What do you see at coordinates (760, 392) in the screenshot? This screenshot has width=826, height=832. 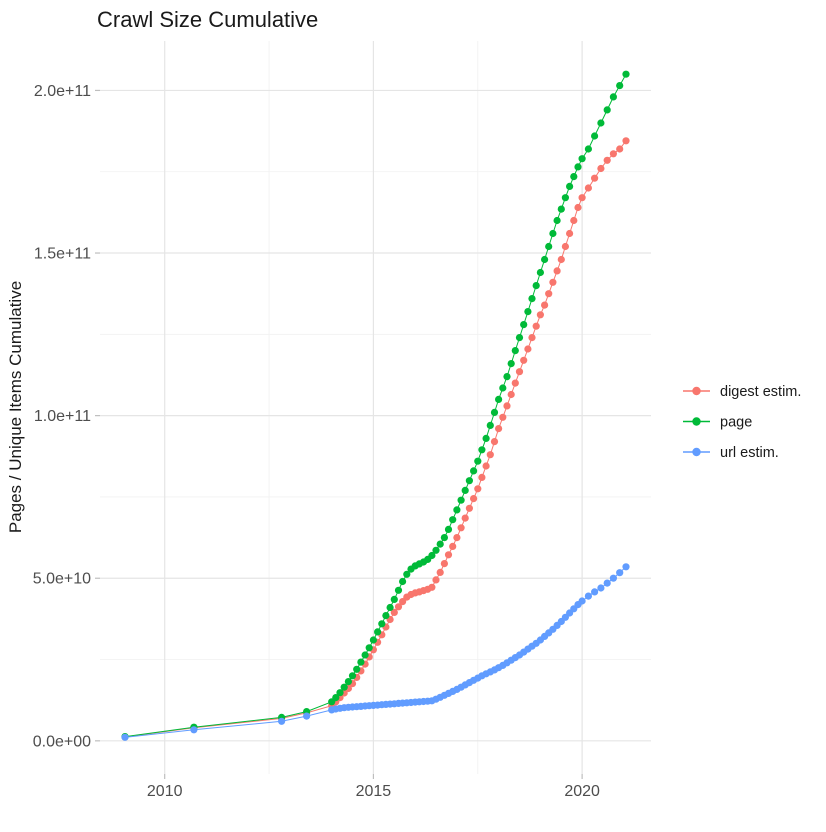 I see `legend-label-digest-estim: digest estim.` at bounding box center [760, 392].